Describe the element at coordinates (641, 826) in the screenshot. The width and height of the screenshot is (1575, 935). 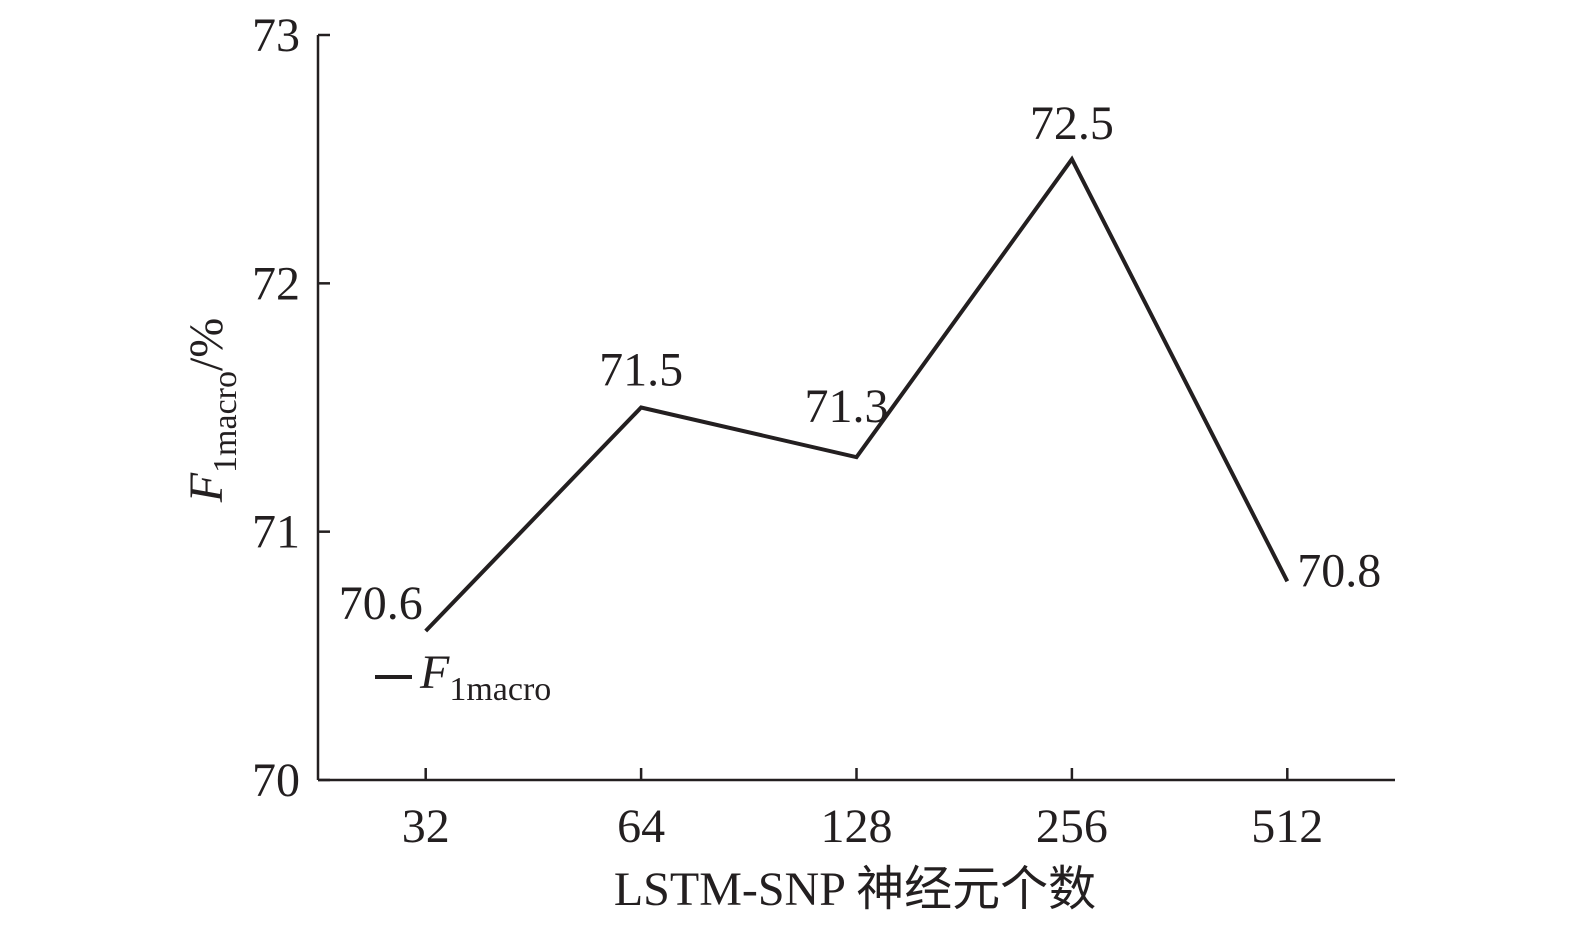
I see `x-tick-label: 64` at that location.